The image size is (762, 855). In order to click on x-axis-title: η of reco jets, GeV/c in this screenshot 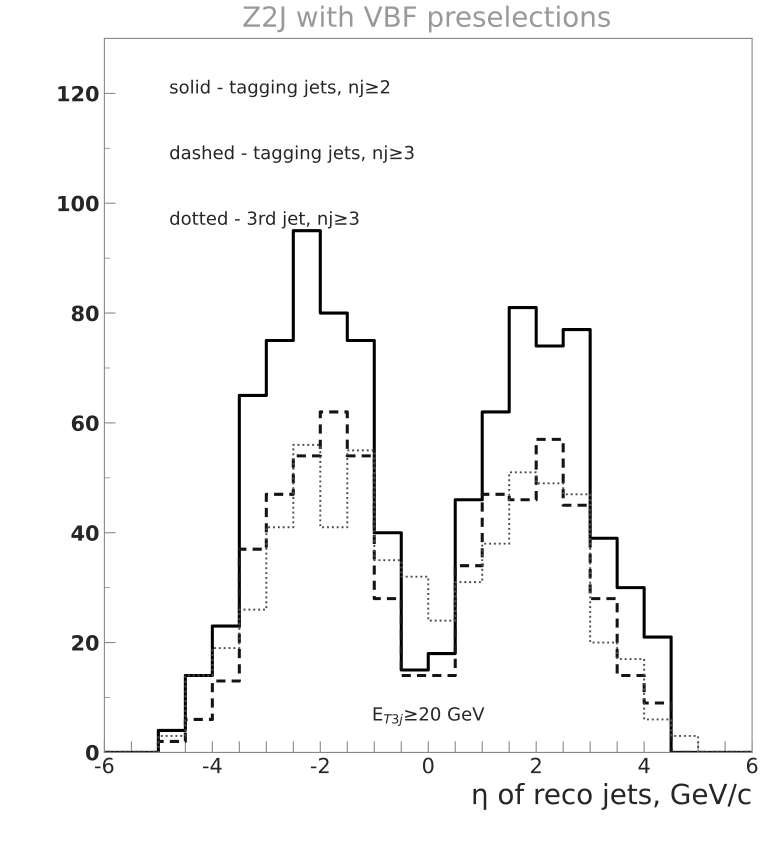, I will do `click(612, 796)`.